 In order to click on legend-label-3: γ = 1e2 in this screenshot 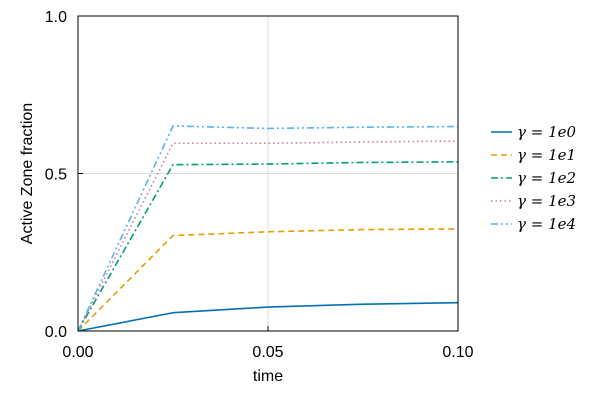, I will do `click(546, 178)`.